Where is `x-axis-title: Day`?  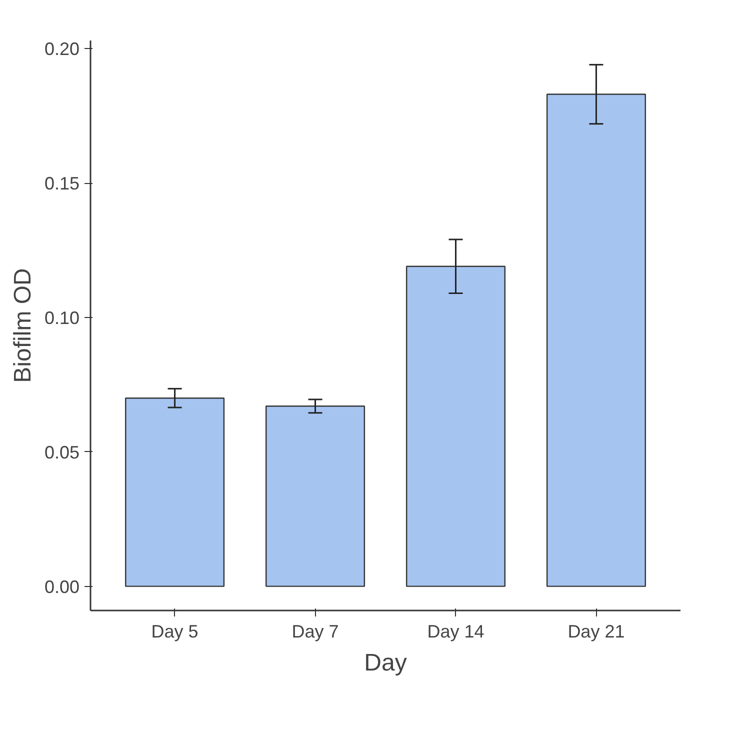
x-axis-title: Day is located at coordinates (385, 663).